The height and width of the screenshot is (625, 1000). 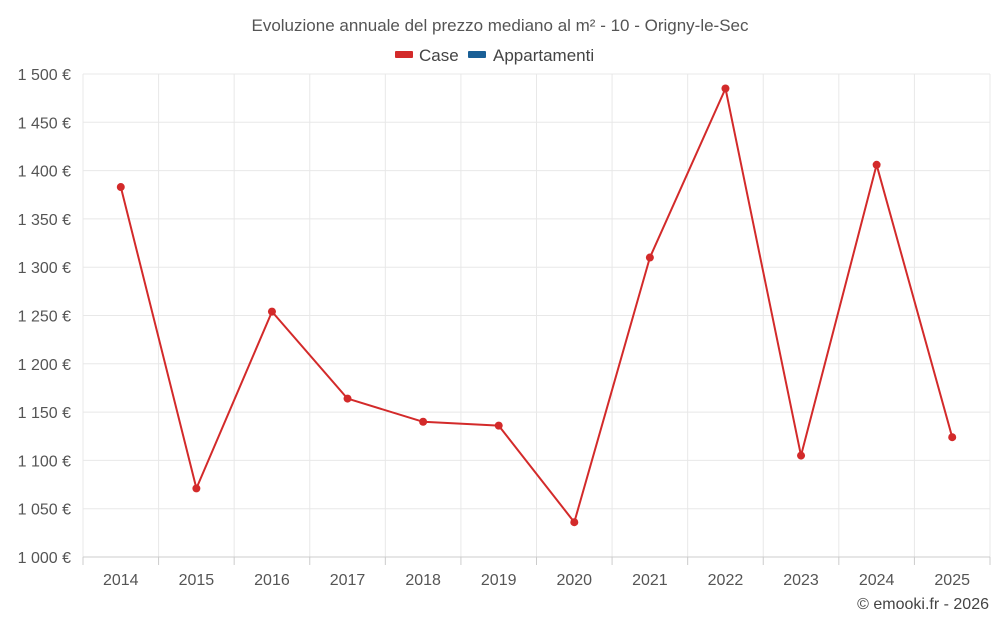 What do you see at coordinates (923, 604) in the screenshot?
I see `credit-text: © emooki.fr - 2026` at bounding box center [923, 604].